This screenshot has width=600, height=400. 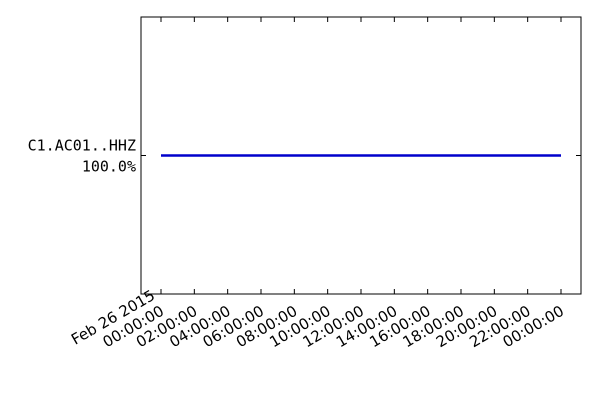 I want to click on y-tick-label-coverage: 100.0%, so click(x=109, y=167).